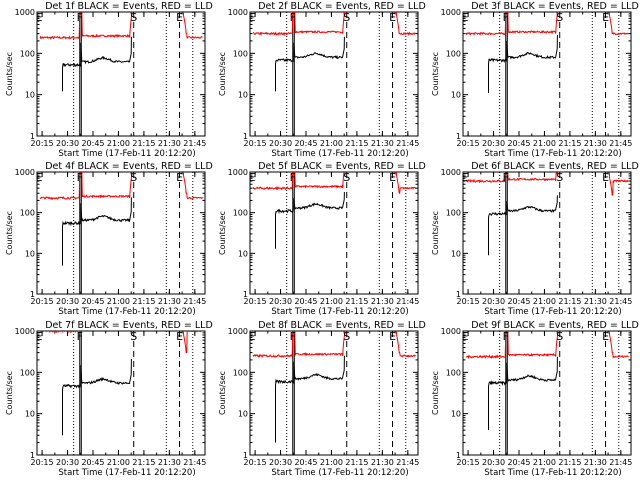 This screenshot has height=480, width=640. What do you see at coordinates (342, 325) in the screenshot?
I see `chart-title: Det 8f BLACK = Events, RED = LLD` at bounding box center [342, 325].